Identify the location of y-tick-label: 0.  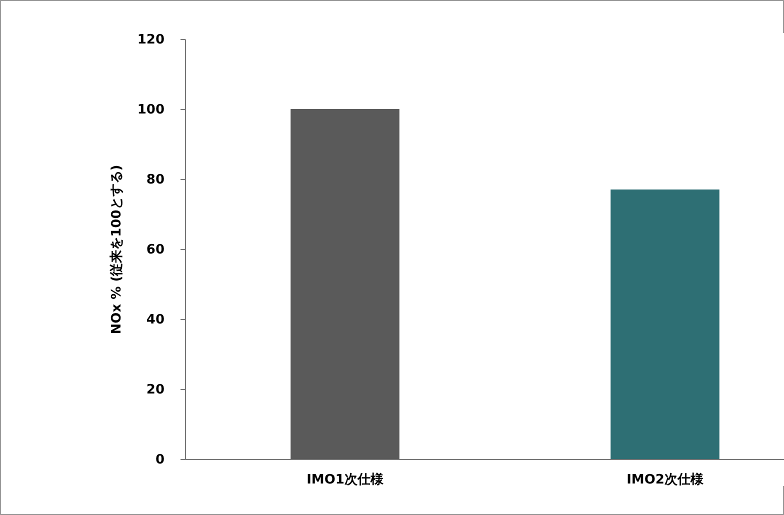
(159, 460).